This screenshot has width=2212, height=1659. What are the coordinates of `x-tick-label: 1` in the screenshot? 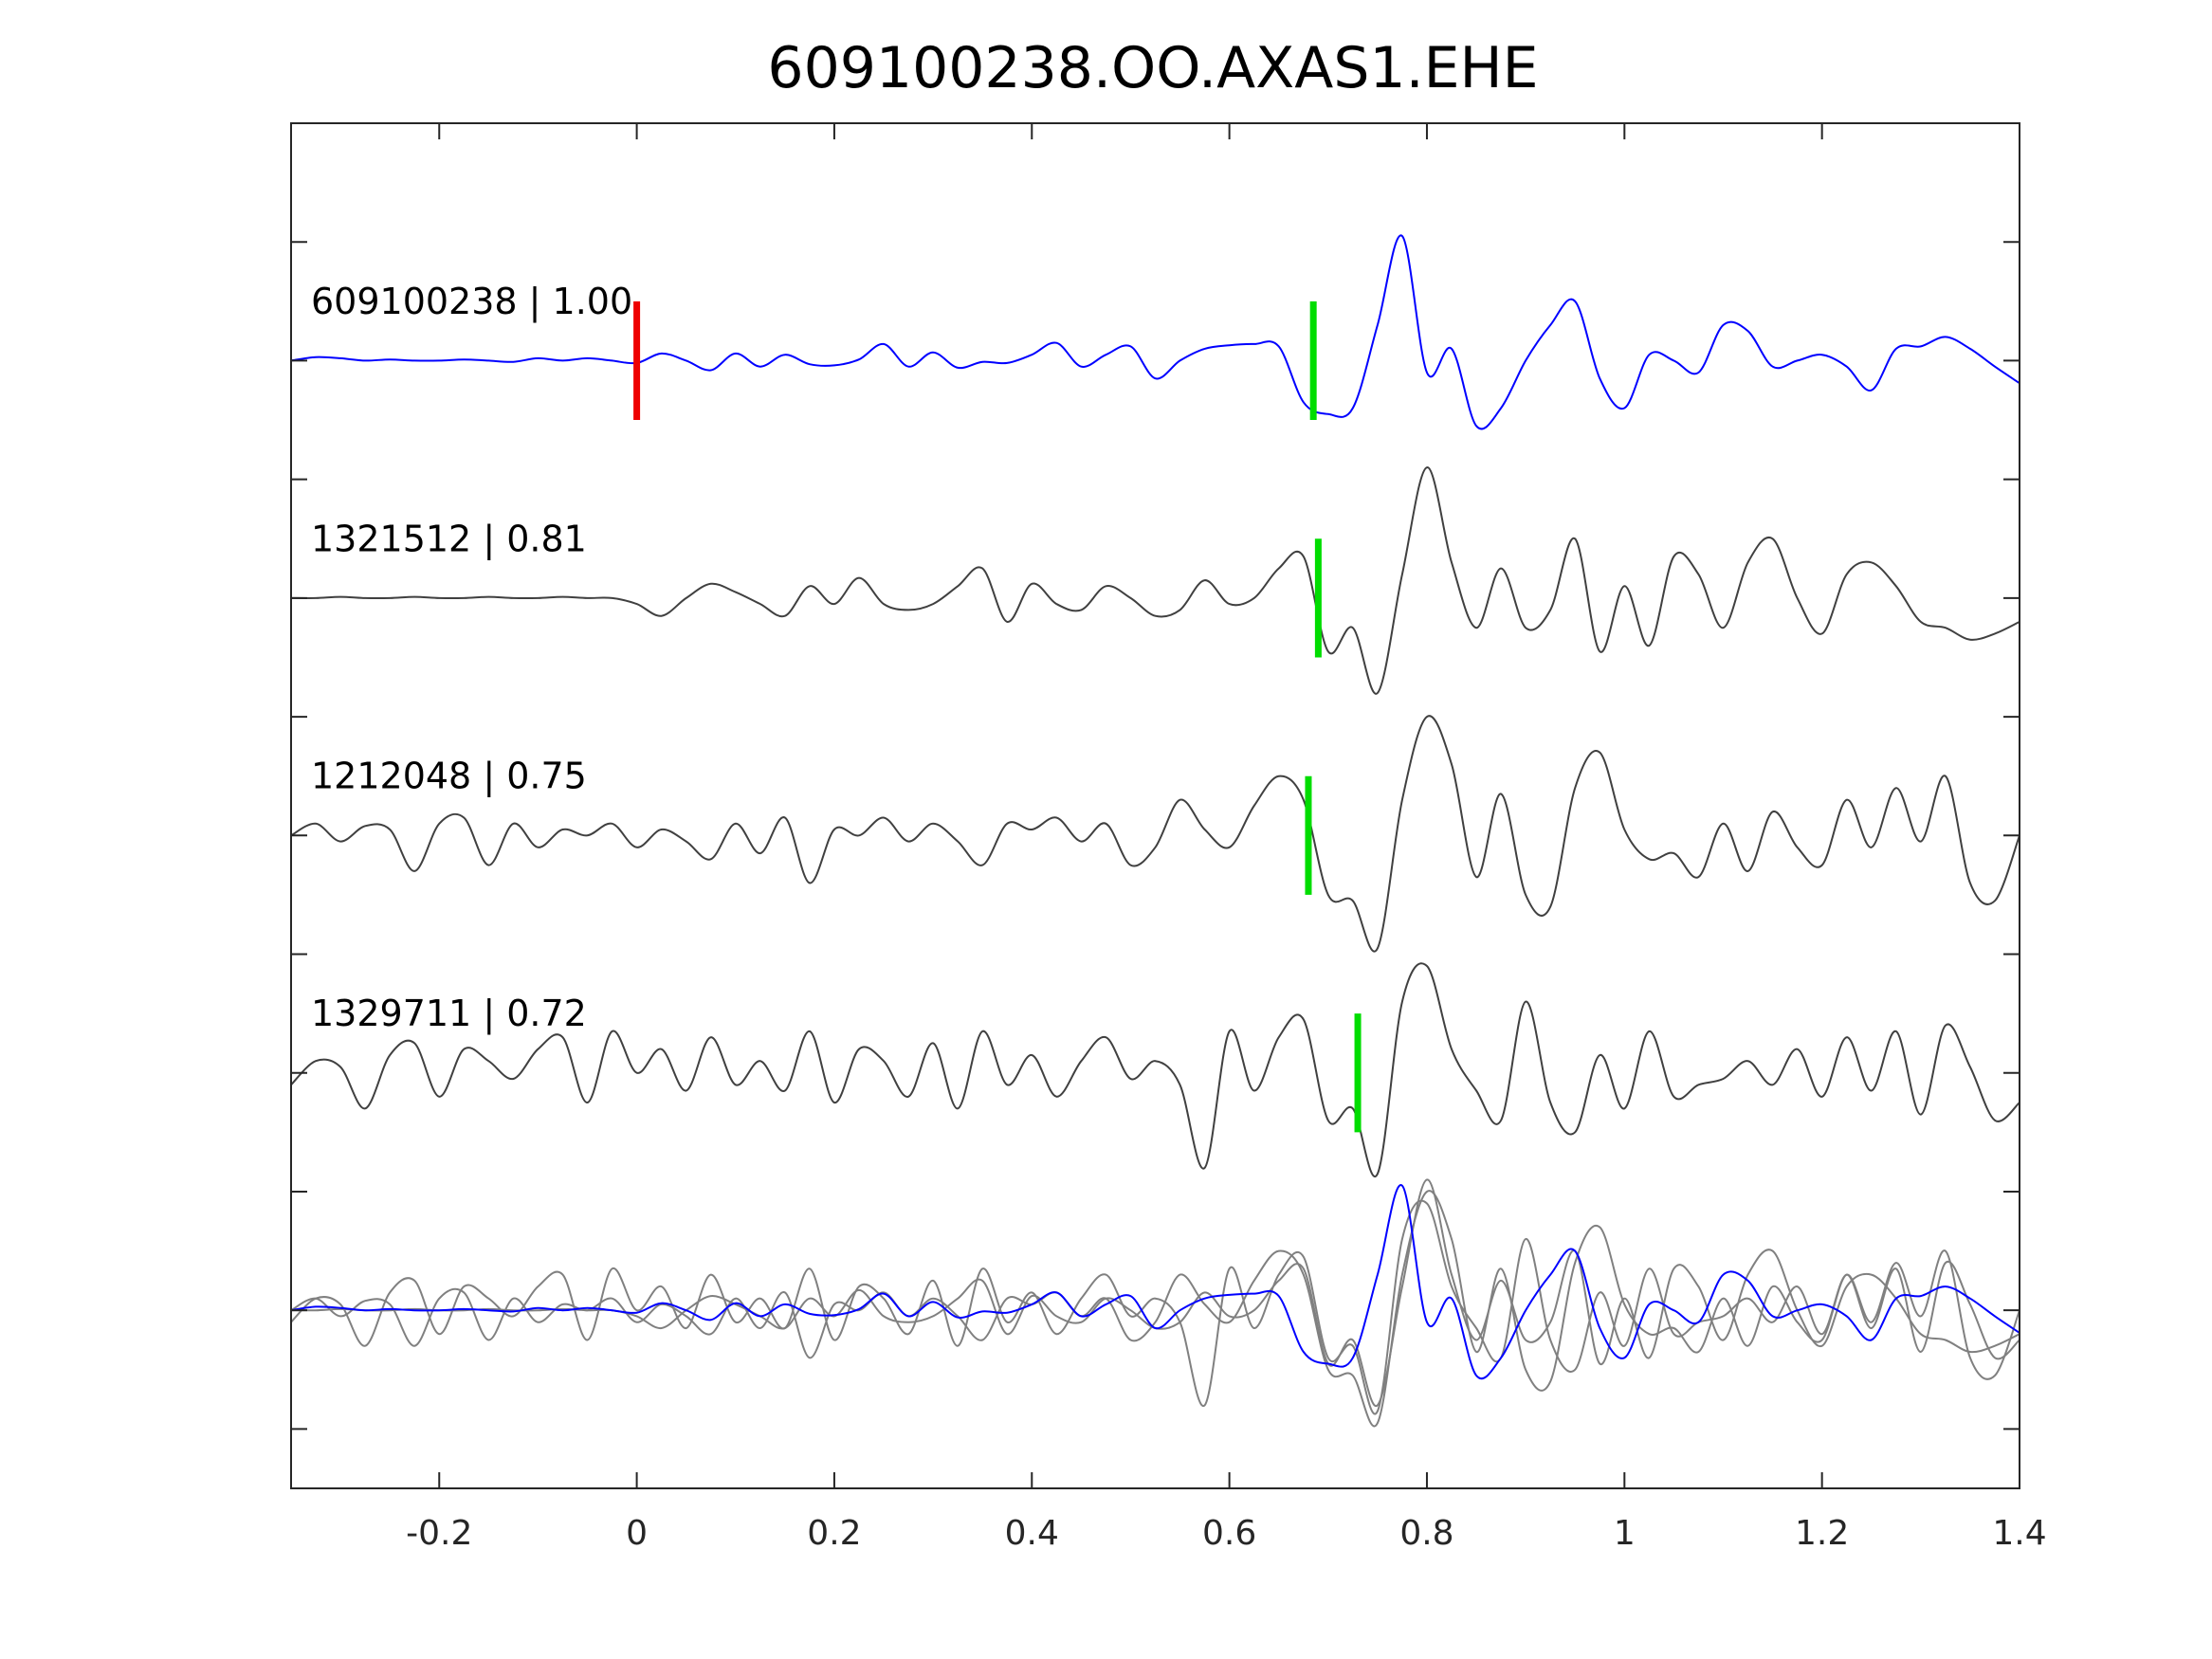 It's located at (1625, 1533).